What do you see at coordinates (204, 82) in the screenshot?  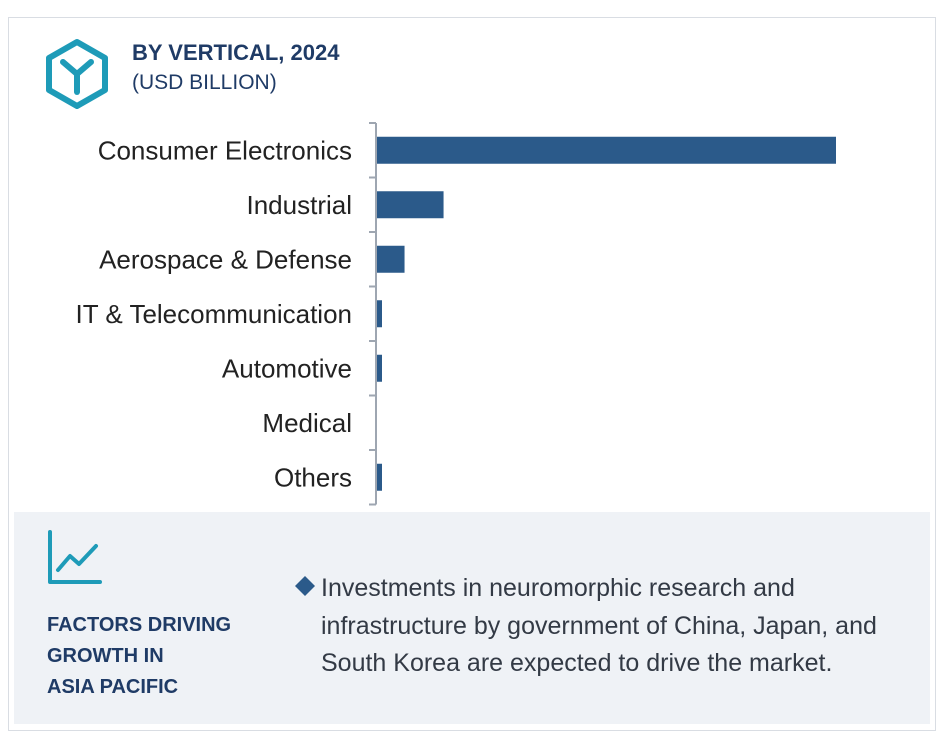 I see `chart-subtitle: (USD BILLION)` at bounding box center [204, 82].